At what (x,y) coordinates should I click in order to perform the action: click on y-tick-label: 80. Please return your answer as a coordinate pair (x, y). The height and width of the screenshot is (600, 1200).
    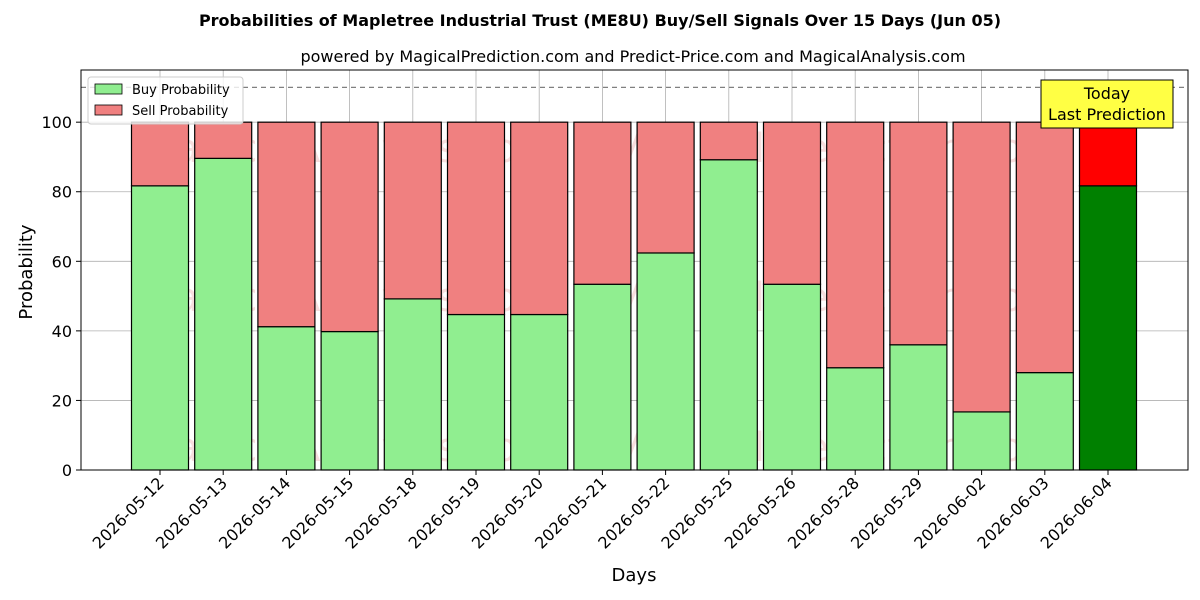
    Looking at the image, I should click on (62, 192).